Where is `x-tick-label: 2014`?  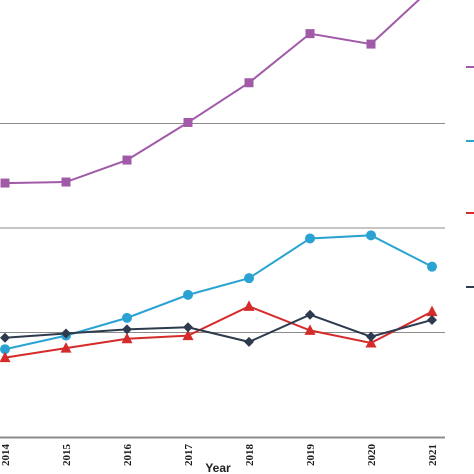
x-tick-label: 2014 is located at coordinates (6, 455).